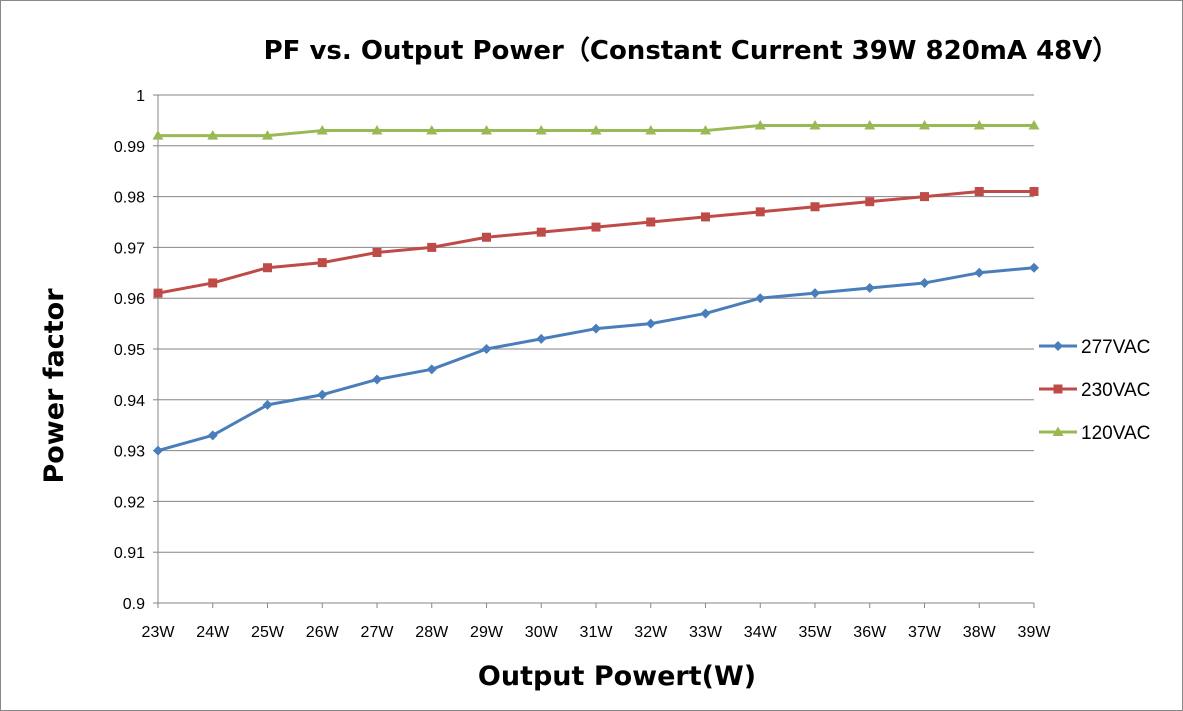 The image size is (1183, 711). Describe the element at coordinates (980, 632) in the screenshot. I see `x-tick-label: 38W` at that location.